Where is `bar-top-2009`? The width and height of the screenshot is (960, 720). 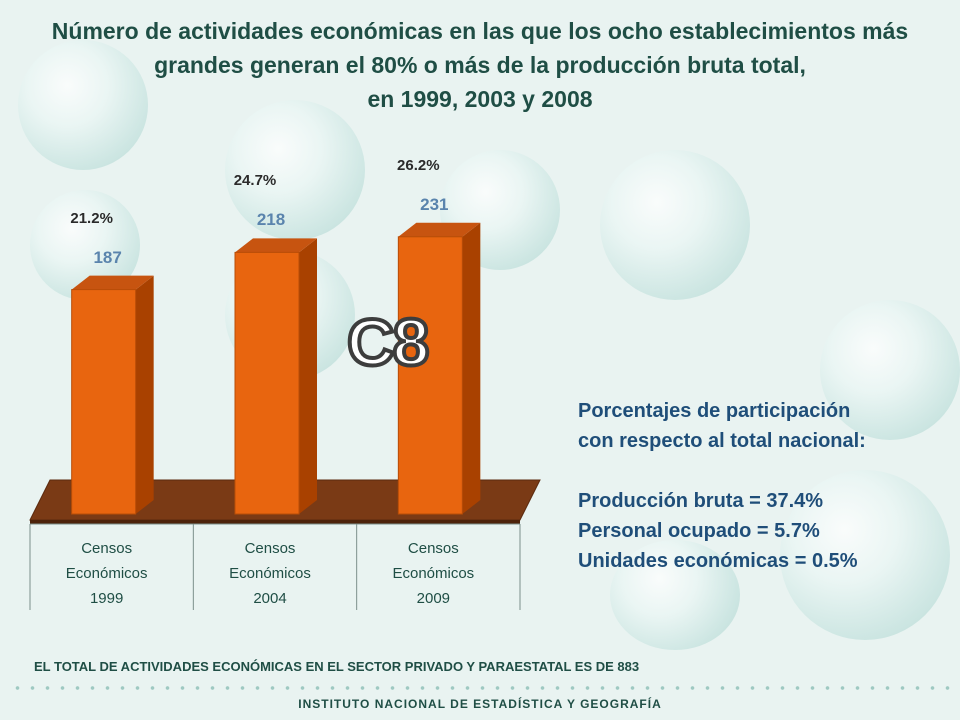
bar-top-2009 is located at coordinates (439, 229).